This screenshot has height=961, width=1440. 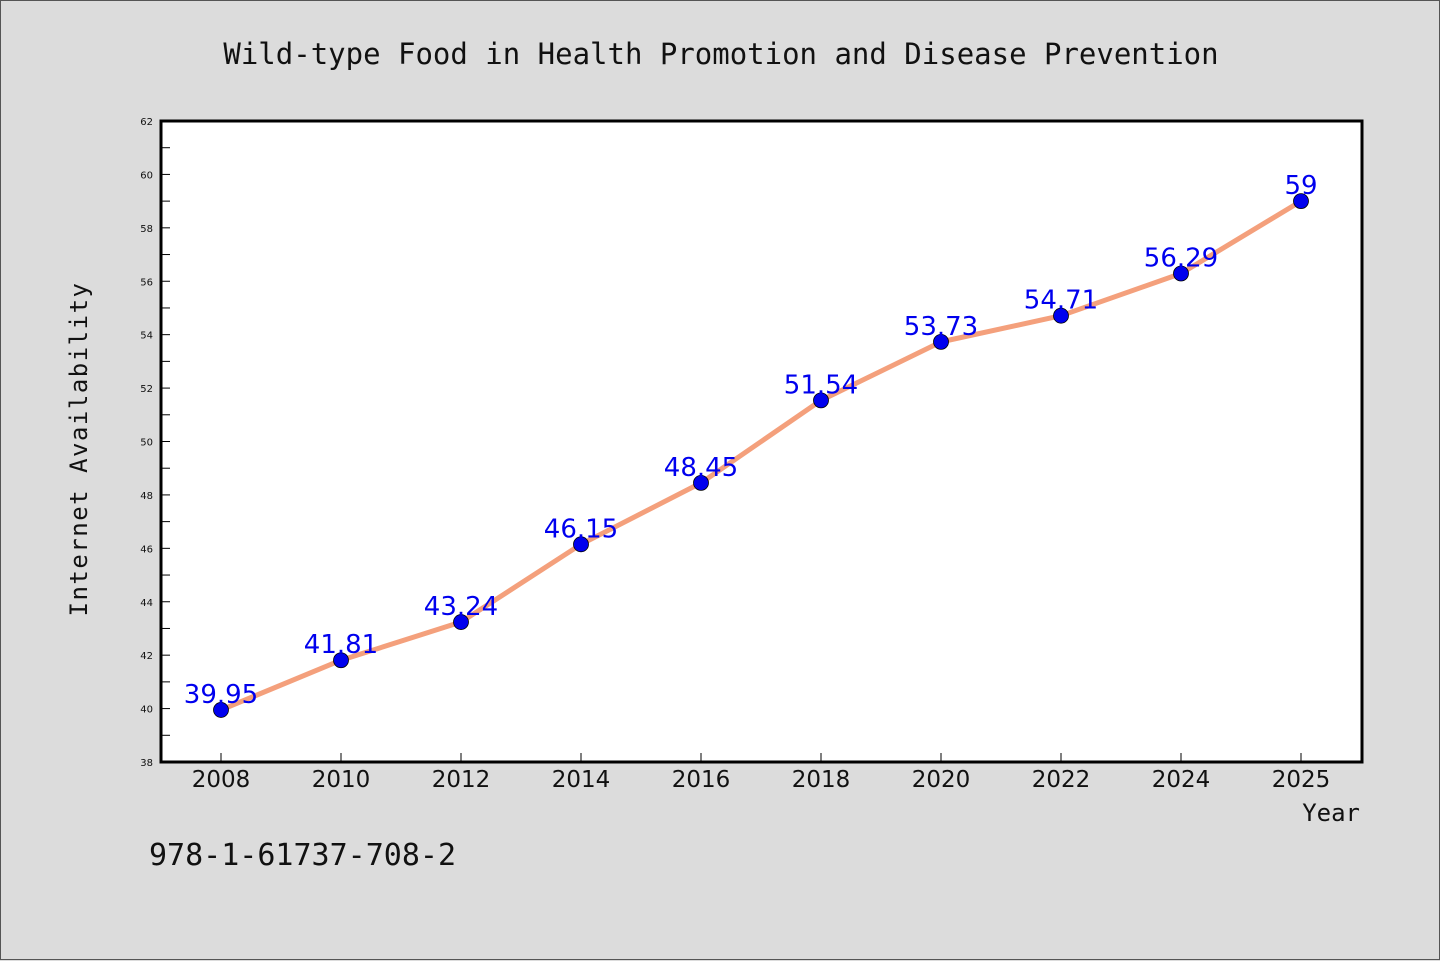 I want to click on x-tick-label: 2022, so click(x=1061, y=780).